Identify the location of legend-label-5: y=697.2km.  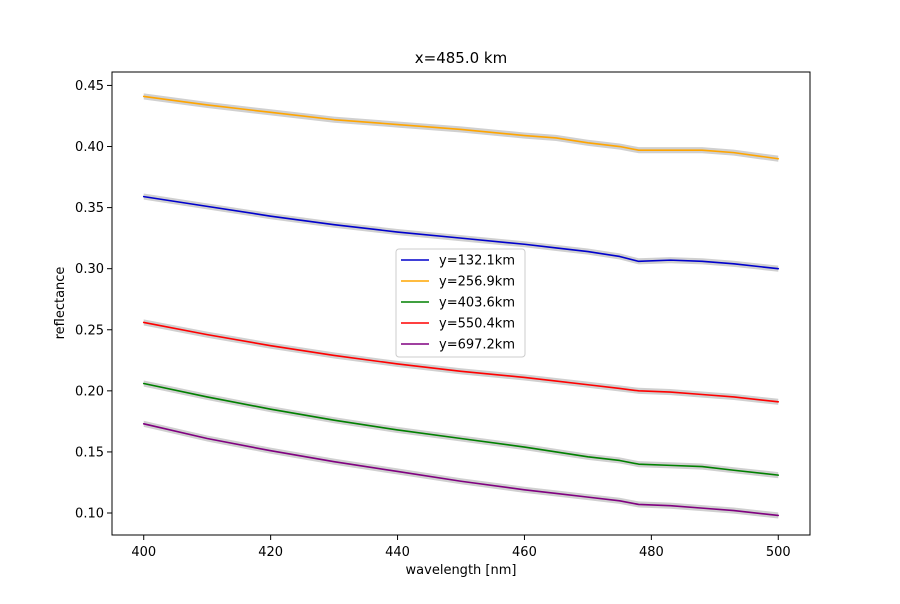
(477, 345).